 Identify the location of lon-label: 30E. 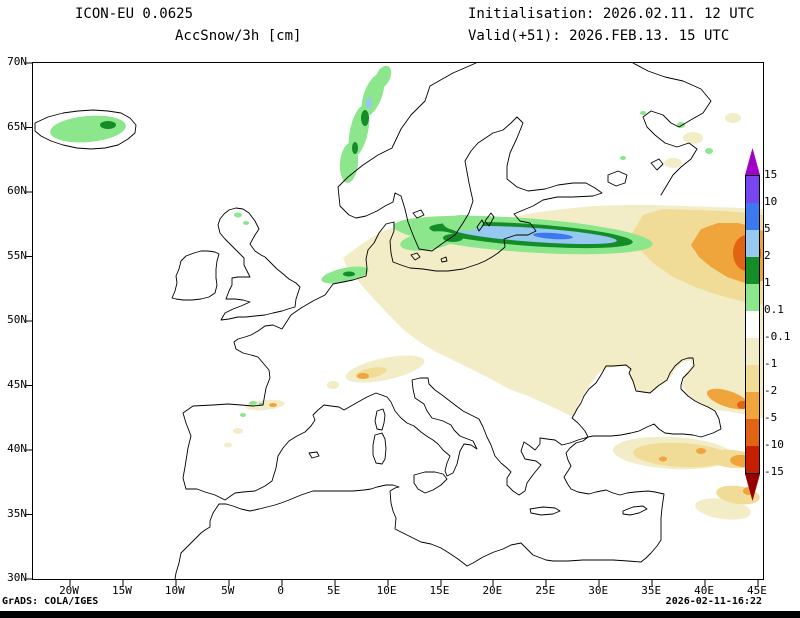
(598, 590).